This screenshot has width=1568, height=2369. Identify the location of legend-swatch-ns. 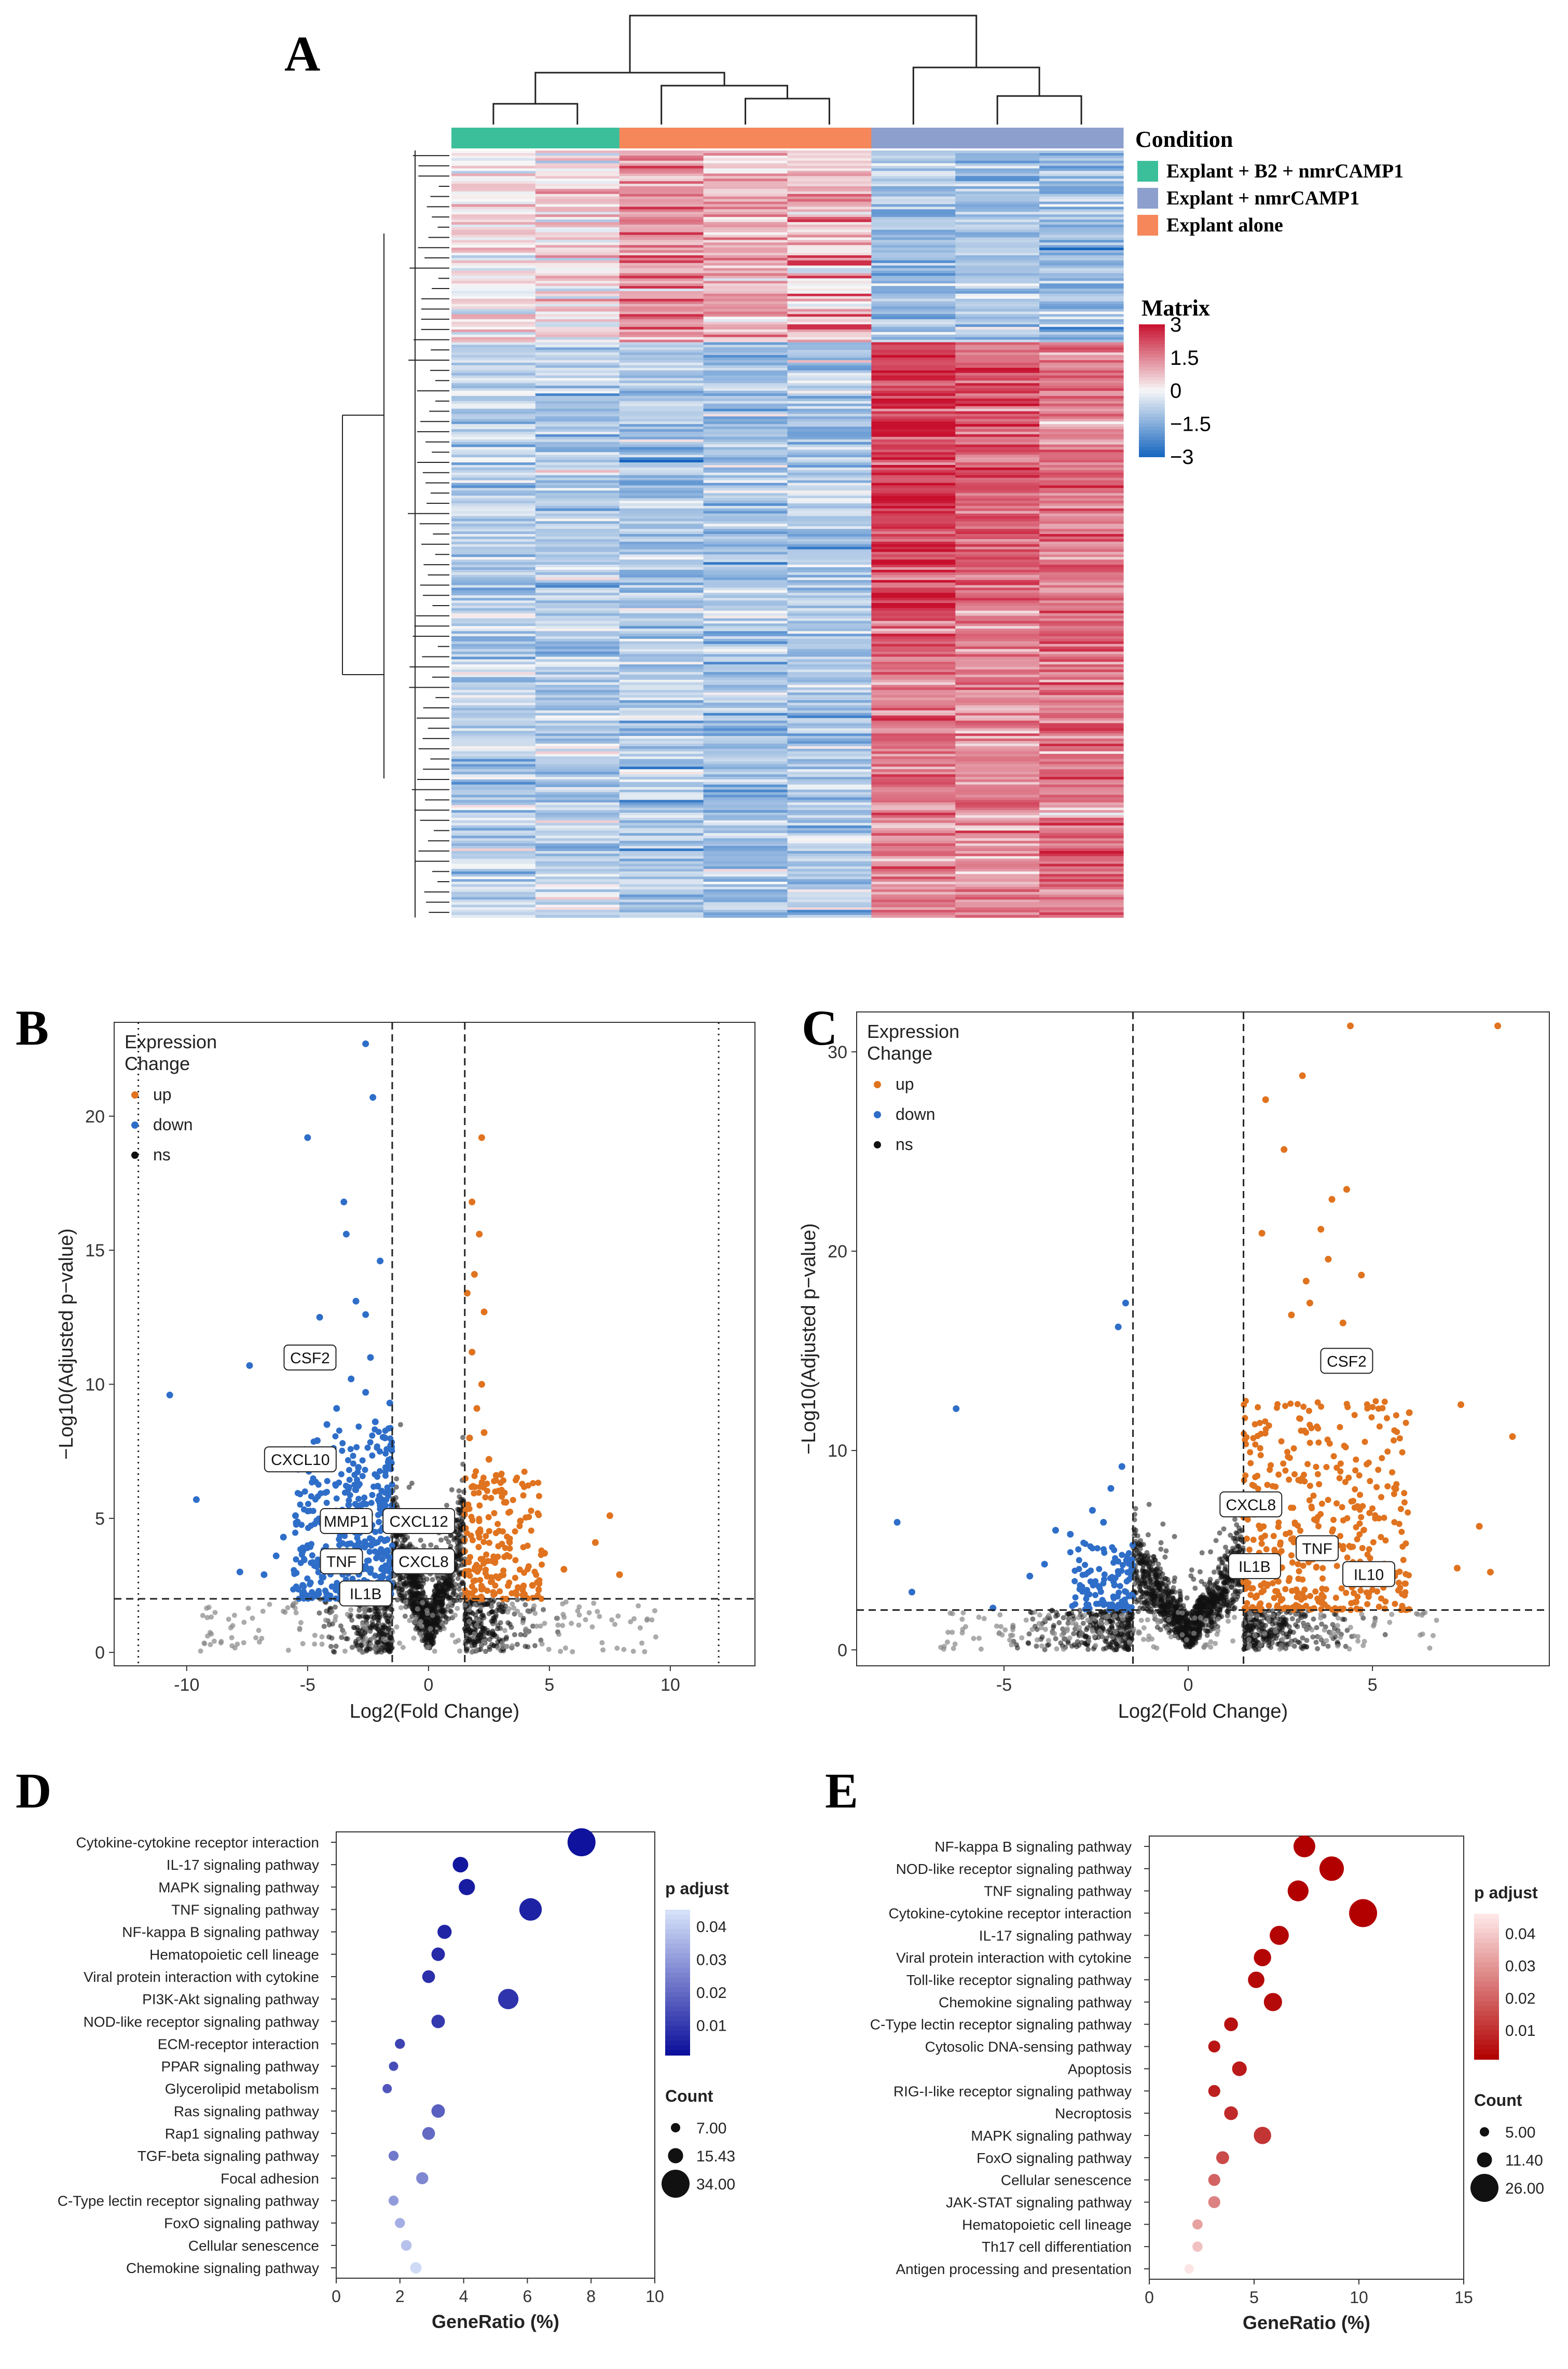
(135, 1156).